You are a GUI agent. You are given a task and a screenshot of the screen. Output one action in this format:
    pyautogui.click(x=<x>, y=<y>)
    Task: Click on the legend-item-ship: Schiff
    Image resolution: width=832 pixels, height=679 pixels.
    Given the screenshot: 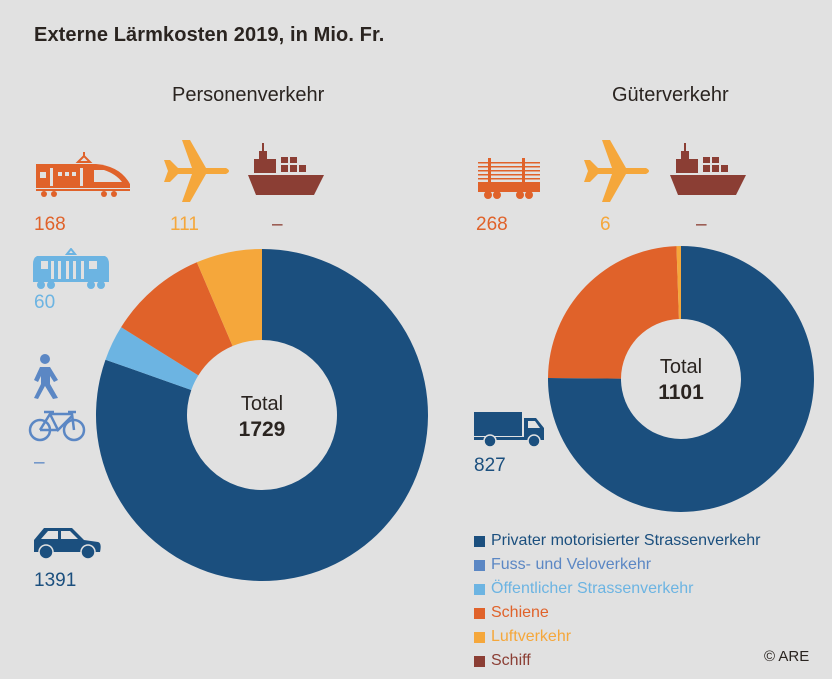 What is the action you would take?
    pyautogui.click(x=617, y=661)
    